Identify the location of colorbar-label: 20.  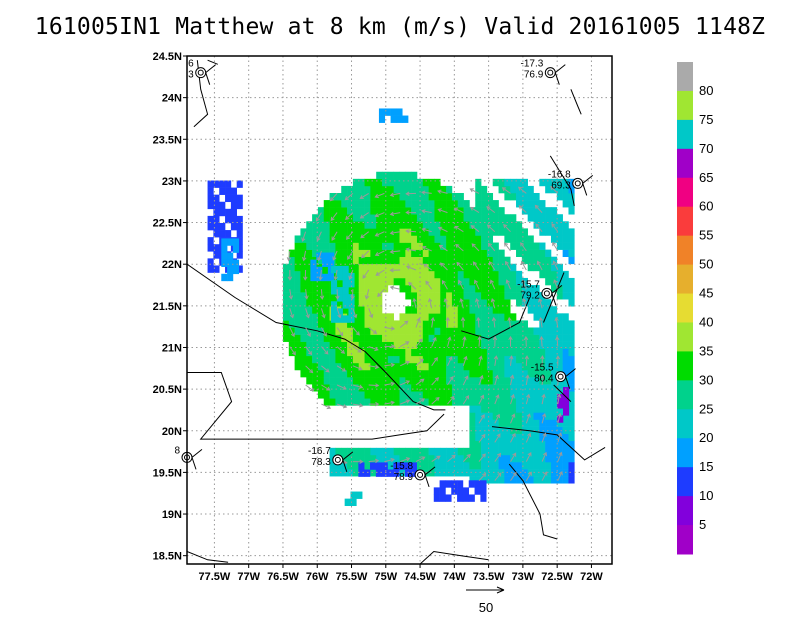
(706, 437).